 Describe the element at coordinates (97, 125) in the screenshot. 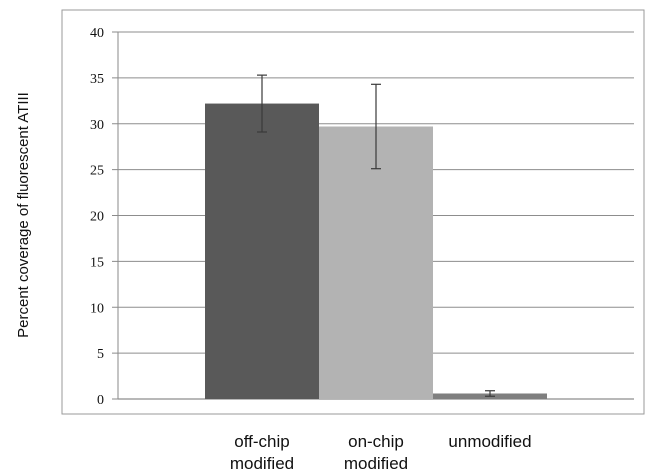

I see `y-tick-label: 30` at that location.